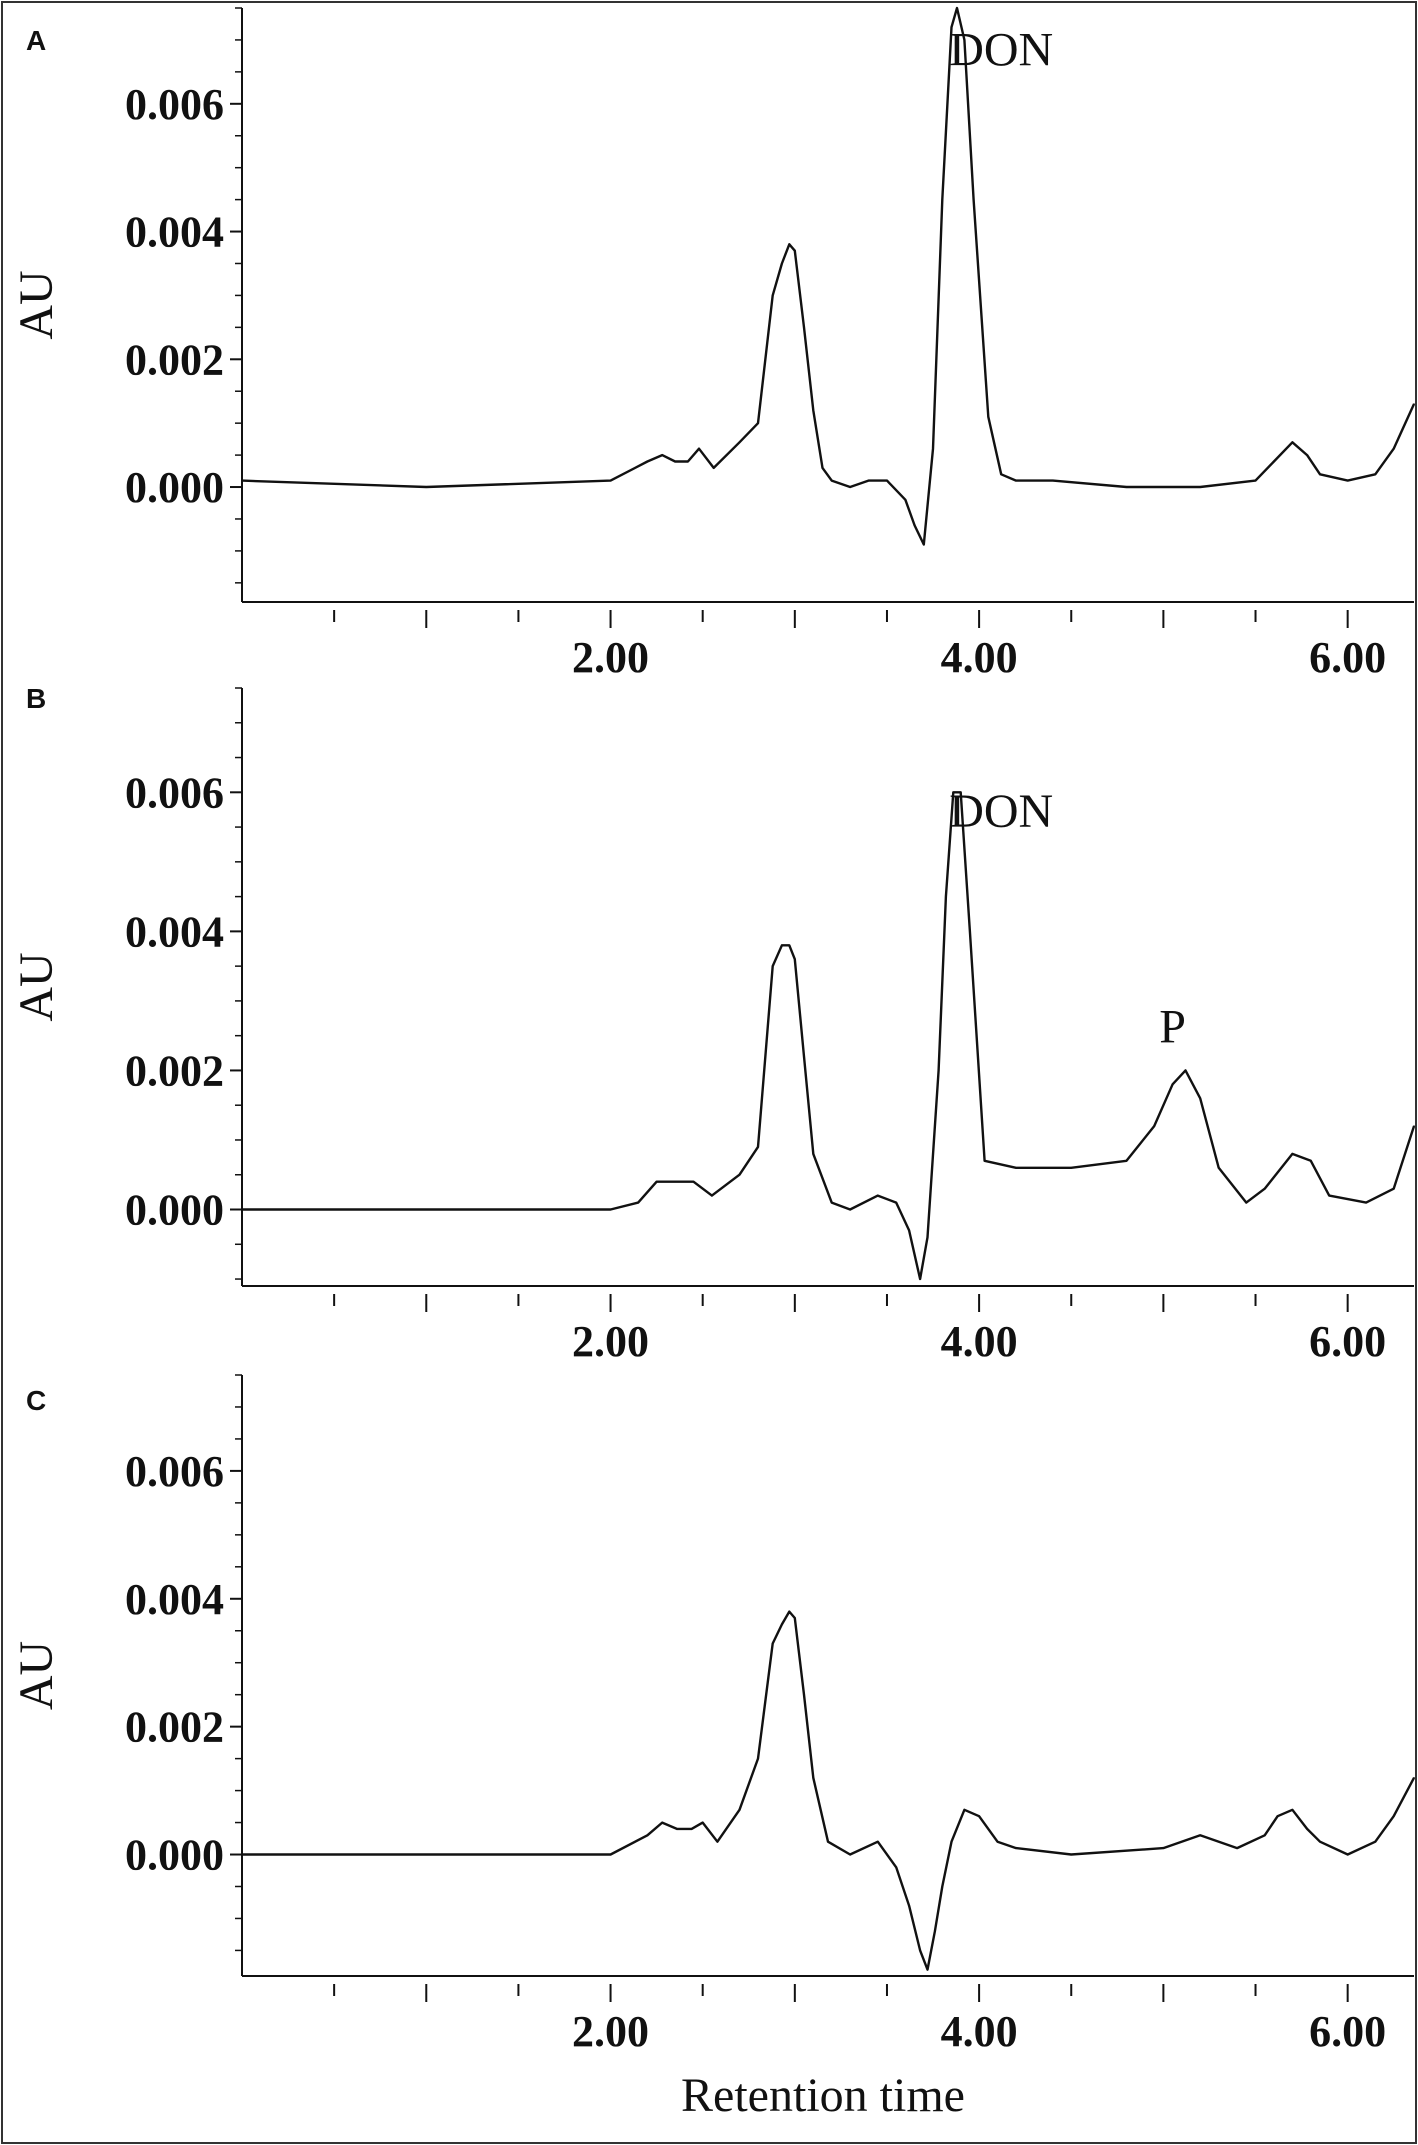  I want to click on x-axis-title: Retention time, so click(823, 2095).